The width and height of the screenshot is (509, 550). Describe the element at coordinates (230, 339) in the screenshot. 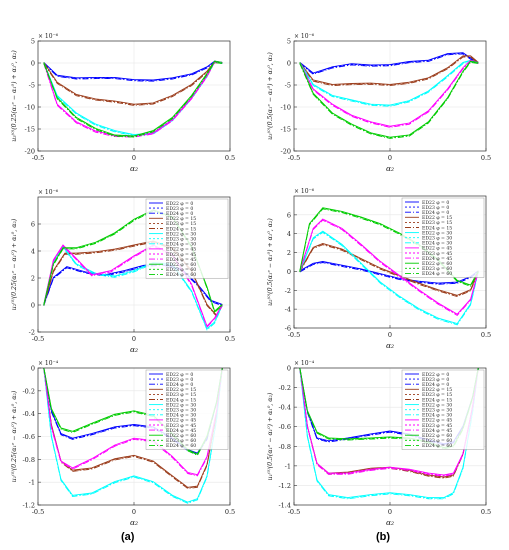

I see `x-tick-label: 0.5` at that location.